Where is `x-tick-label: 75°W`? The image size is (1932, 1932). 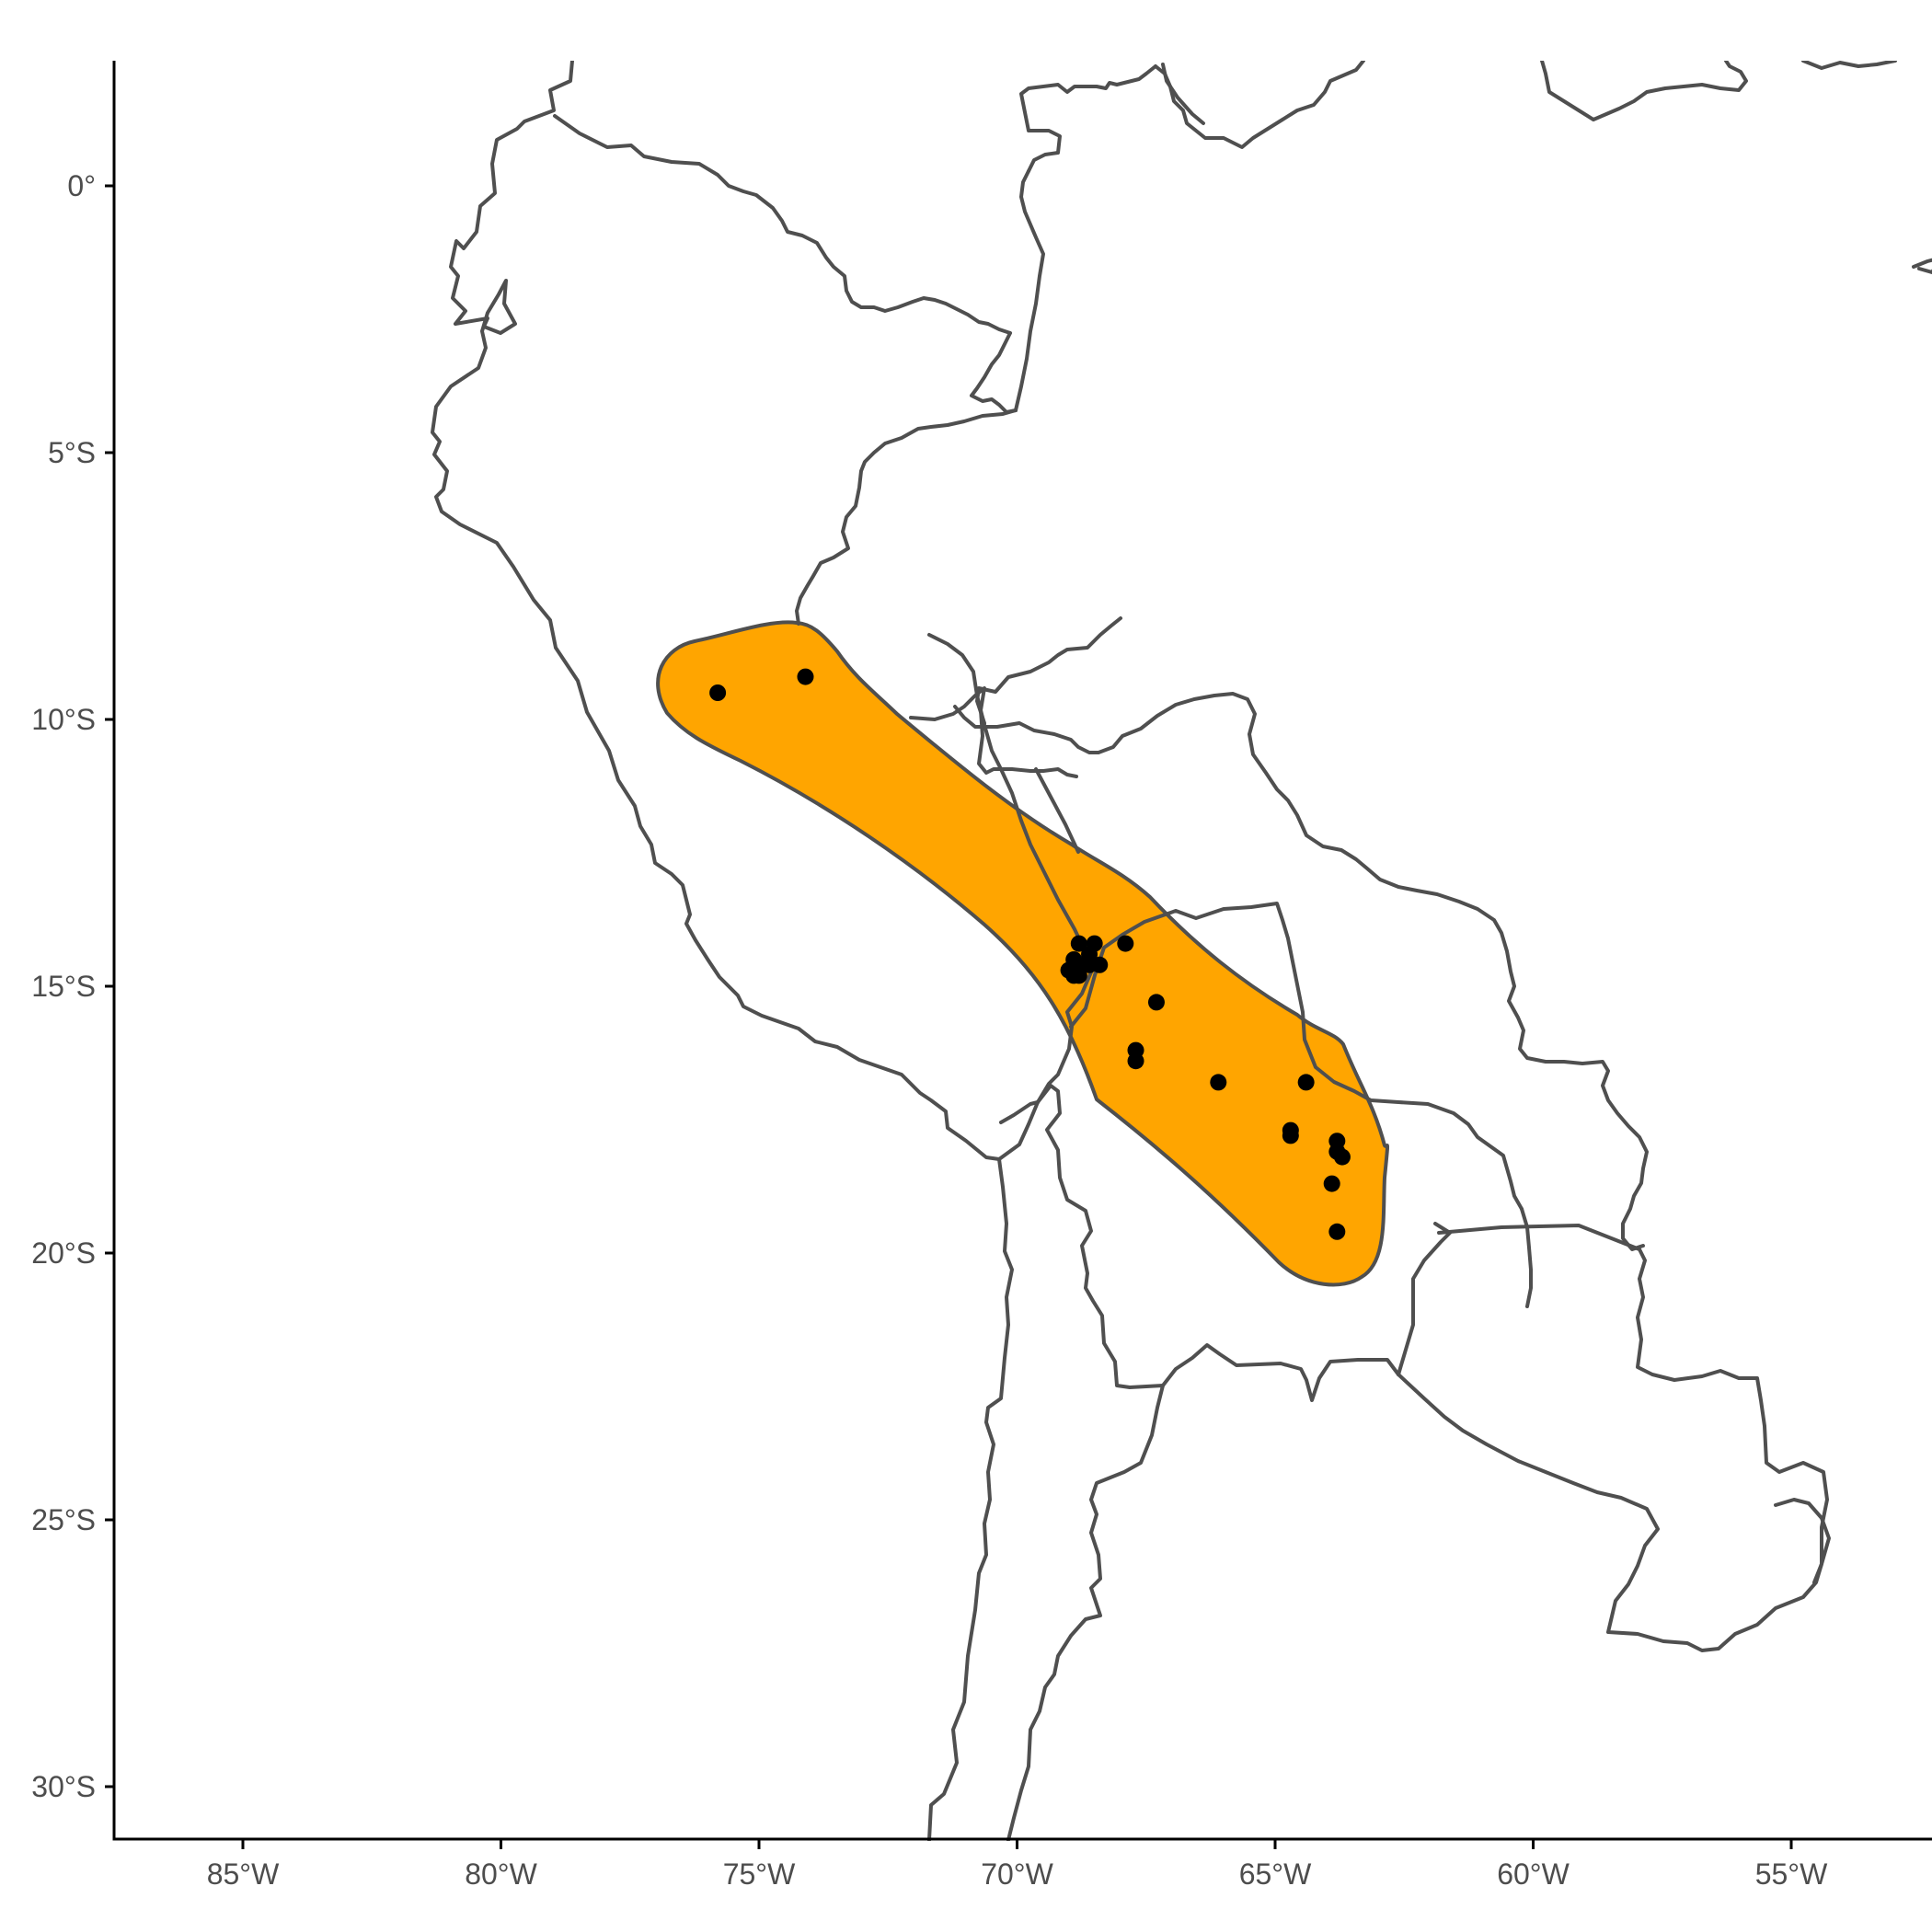
x-tick-label: 75°W is located at coordinates (759, 1874).